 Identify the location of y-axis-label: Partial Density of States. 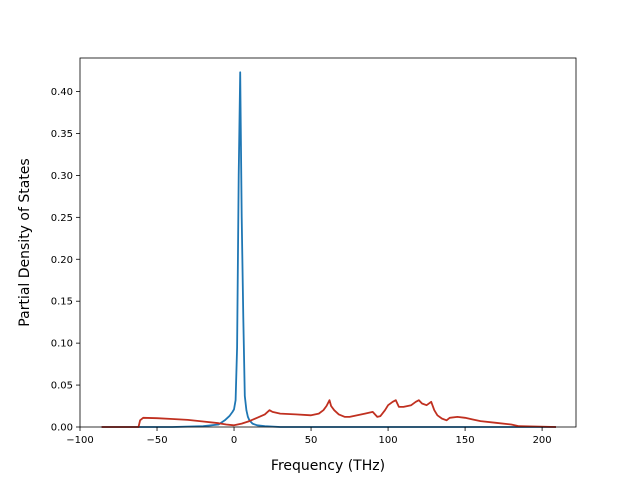
(25, 242).